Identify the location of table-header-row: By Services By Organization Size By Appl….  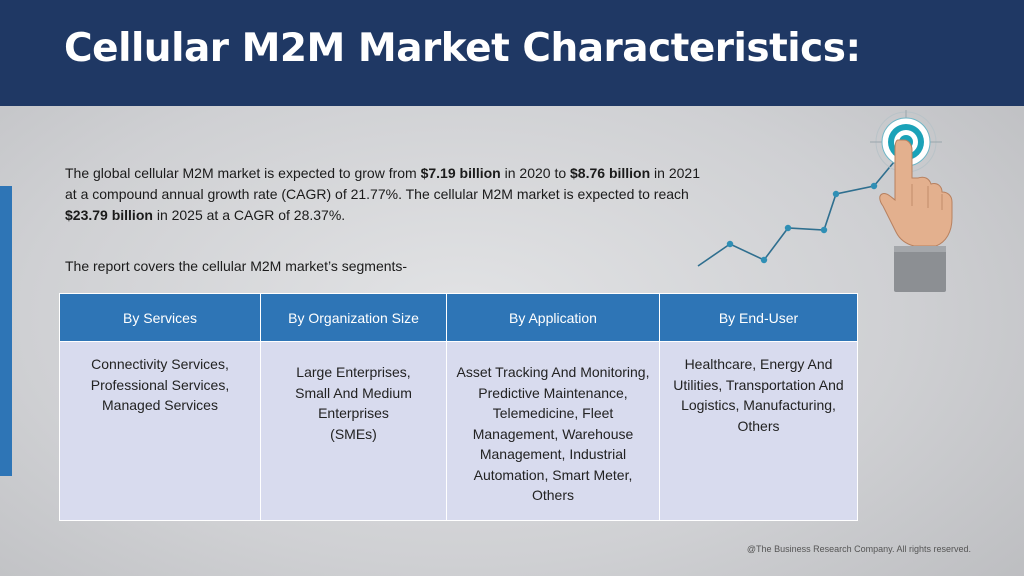
(458, 317).